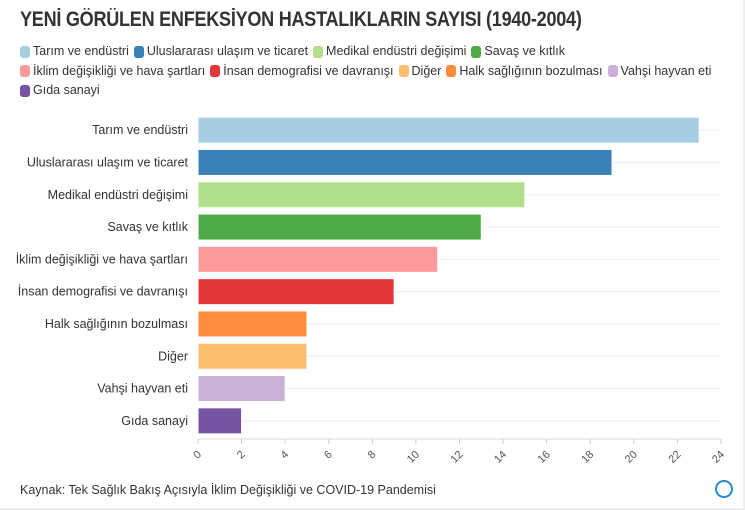 The height and width of the screenshot is (510, 745). What do you see at coordinates (718, 457) in the screenshot?
I see `x-tick-label: 24` at bounding box center [718, 457].